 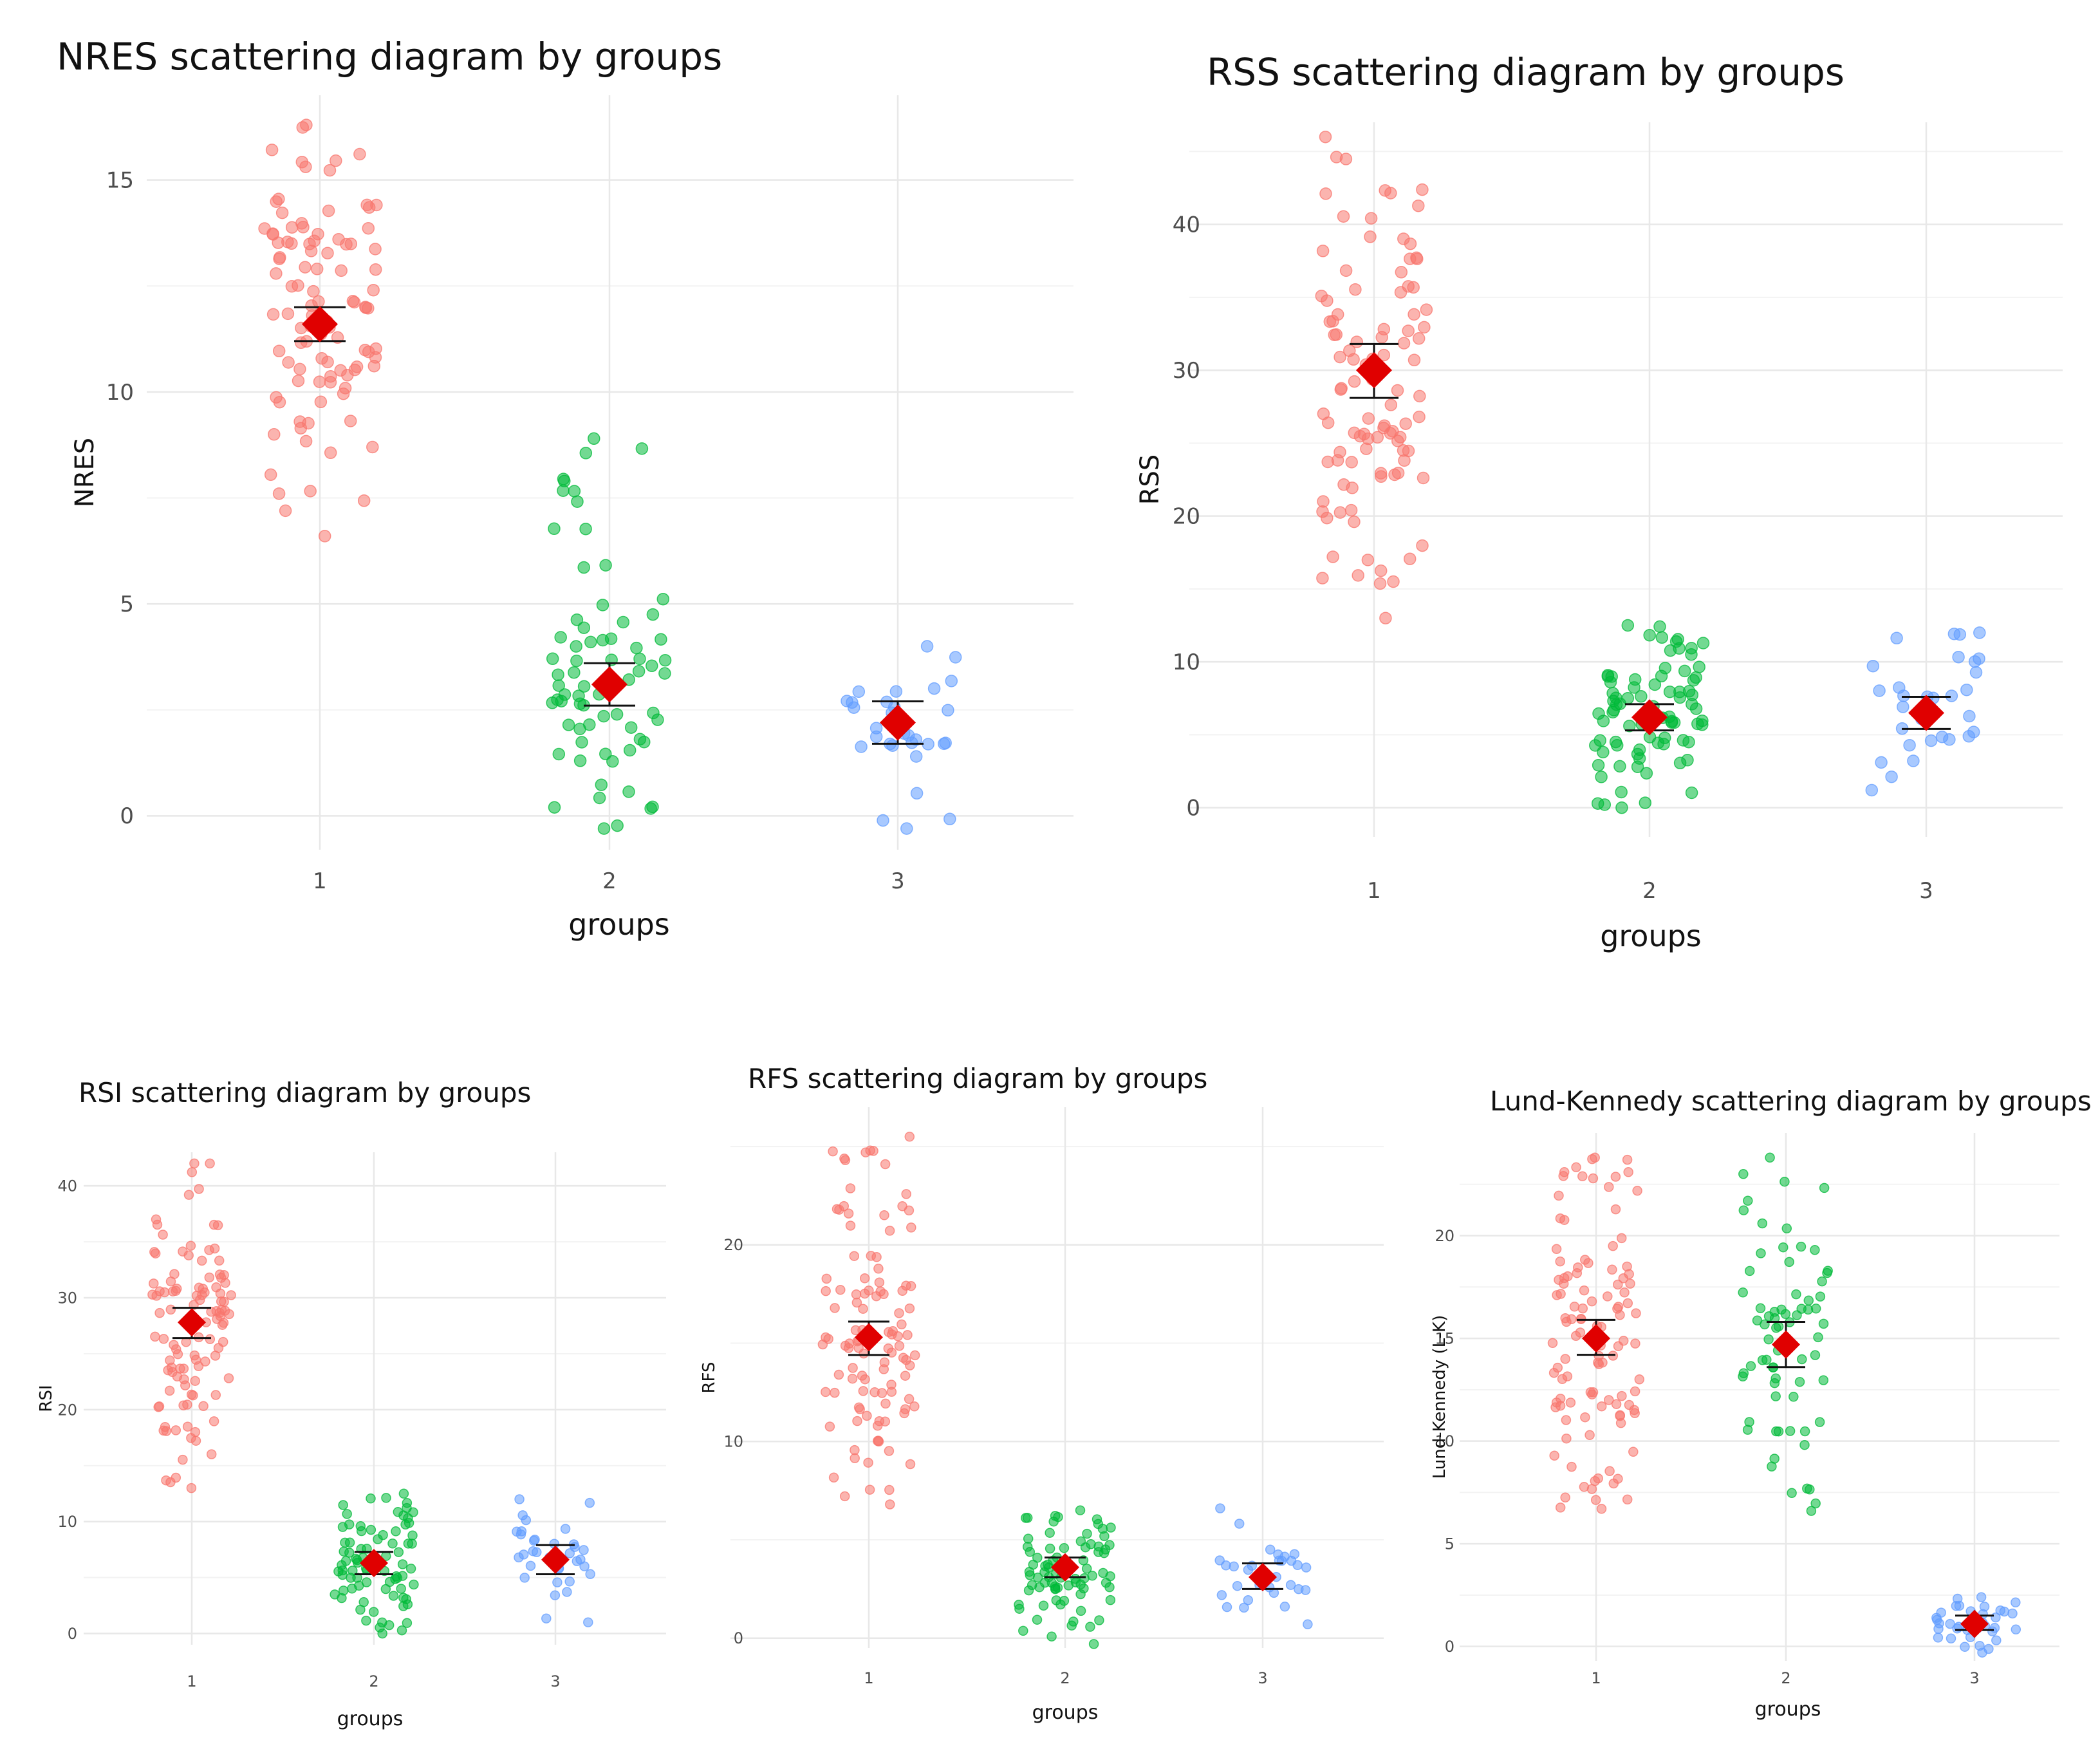 What do you see at coordinates (1444, 1441) in the screenshot?
I see `y-tick-label: 10` at bounding box center [1444, 1441].